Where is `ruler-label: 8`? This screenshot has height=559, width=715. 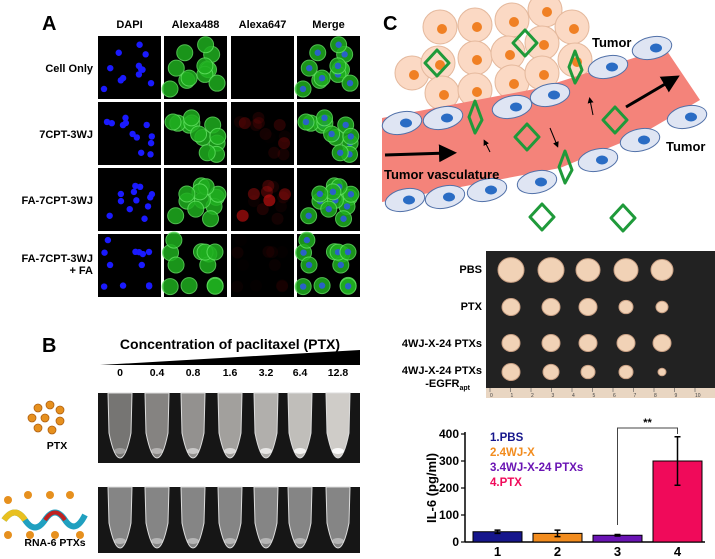 ruler-label: 8 is located at coordinates (655, 396).